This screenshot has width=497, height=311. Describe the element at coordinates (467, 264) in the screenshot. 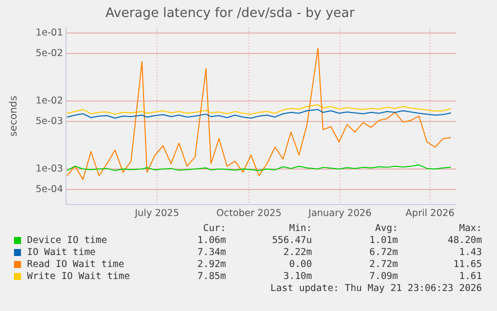

I see `text: 11.65` at that location.